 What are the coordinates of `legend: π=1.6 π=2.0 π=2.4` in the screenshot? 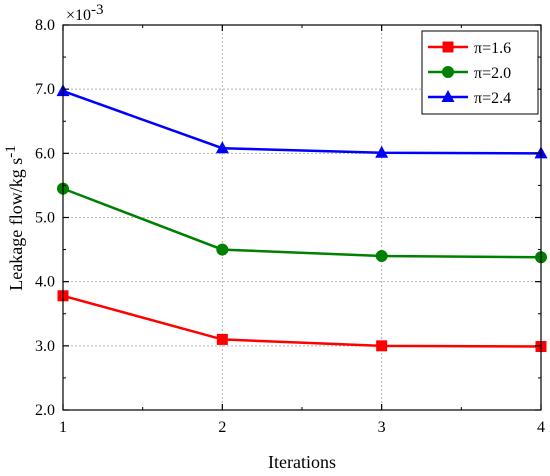 It's located at (480, 72).